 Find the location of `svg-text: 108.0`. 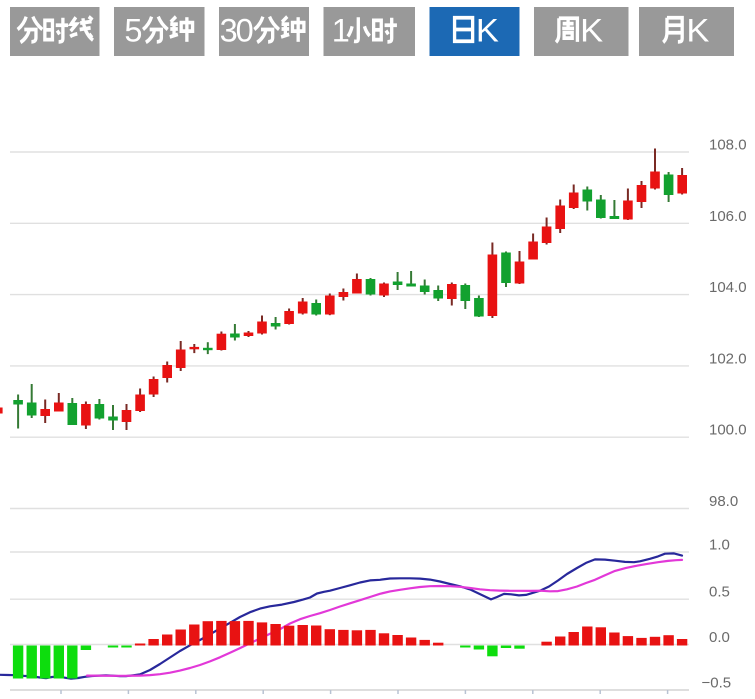

svg-text: 108.0 is located at coordinates (728, 145).